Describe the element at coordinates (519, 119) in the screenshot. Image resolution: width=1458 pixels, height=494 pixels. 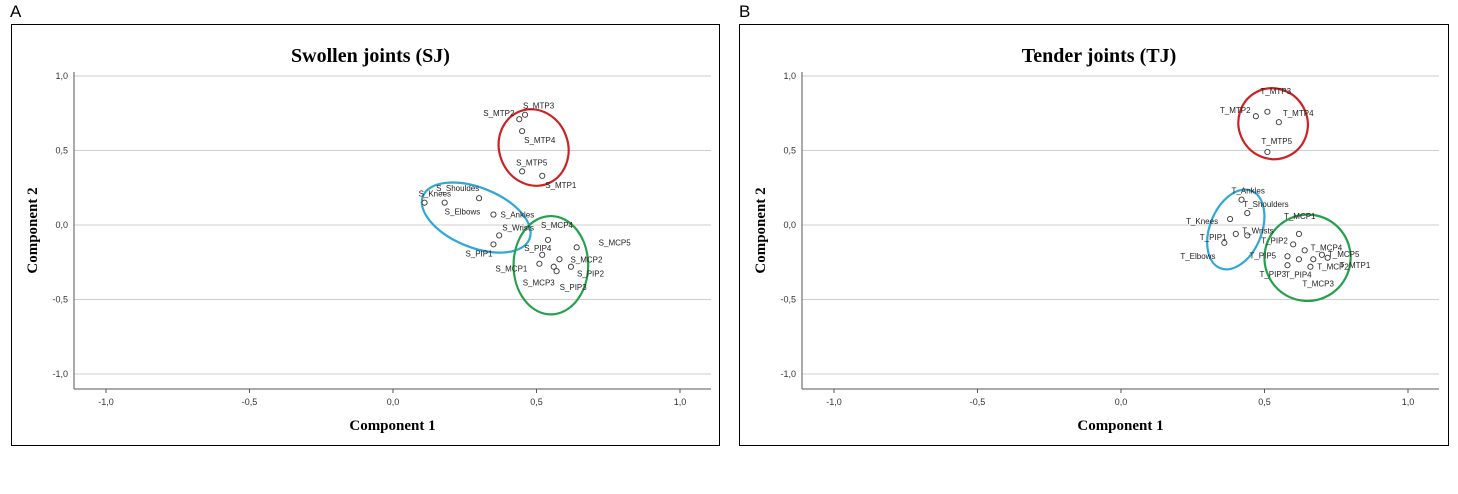
I see `point-s-mtp2` at that location.